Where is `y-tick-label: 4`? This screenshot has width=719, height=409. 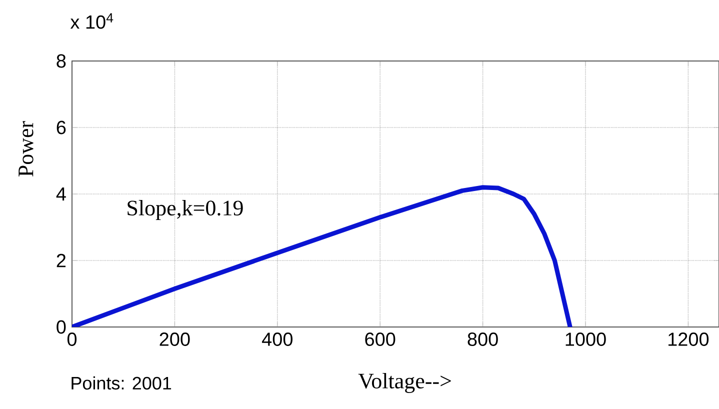
y-tick-label: 4 is located at coordinates (61, 194).